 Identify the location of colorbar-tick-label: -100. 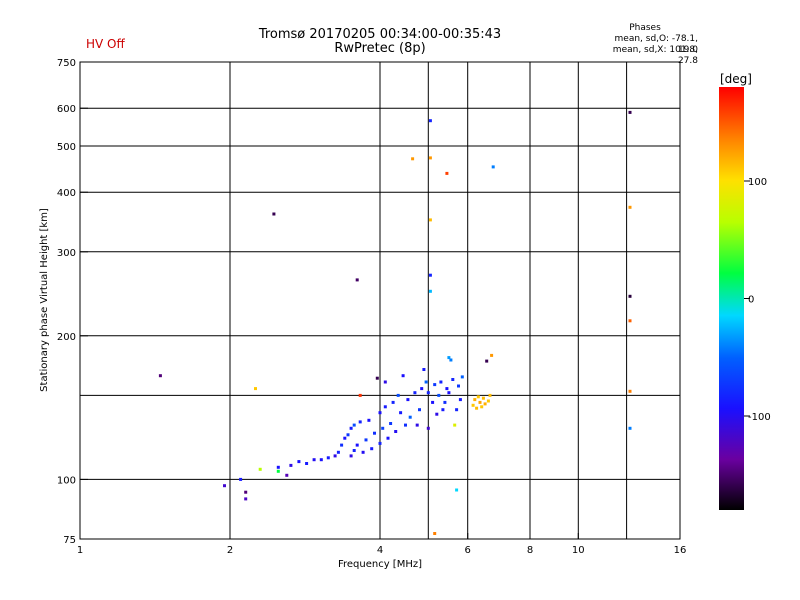
(759, 417).